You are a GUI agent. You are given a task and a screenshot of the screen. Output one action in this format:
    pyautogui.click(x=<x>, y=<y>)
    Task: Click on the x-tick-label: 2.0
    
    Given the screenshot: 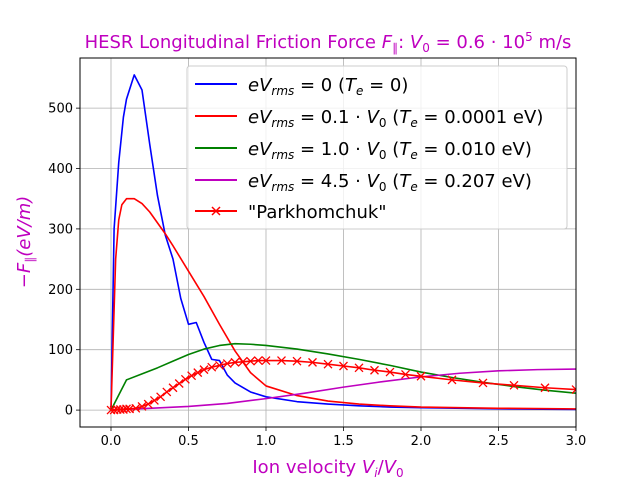 What is the action you would take?
    pyautogui.click(x=421, y=441)
    